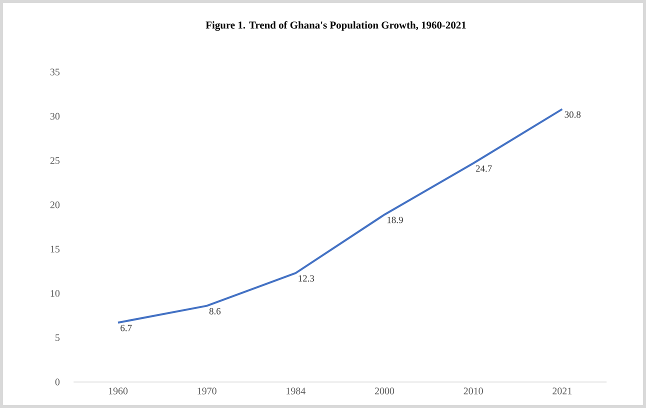 The height and width of the screenshot is (408, 646). Describe the element at coordinates (336, 26) in the screenshot. I see `chart-title: Figure 1. Trend of Ghana's Population Growth, 1960-2021` at that location.